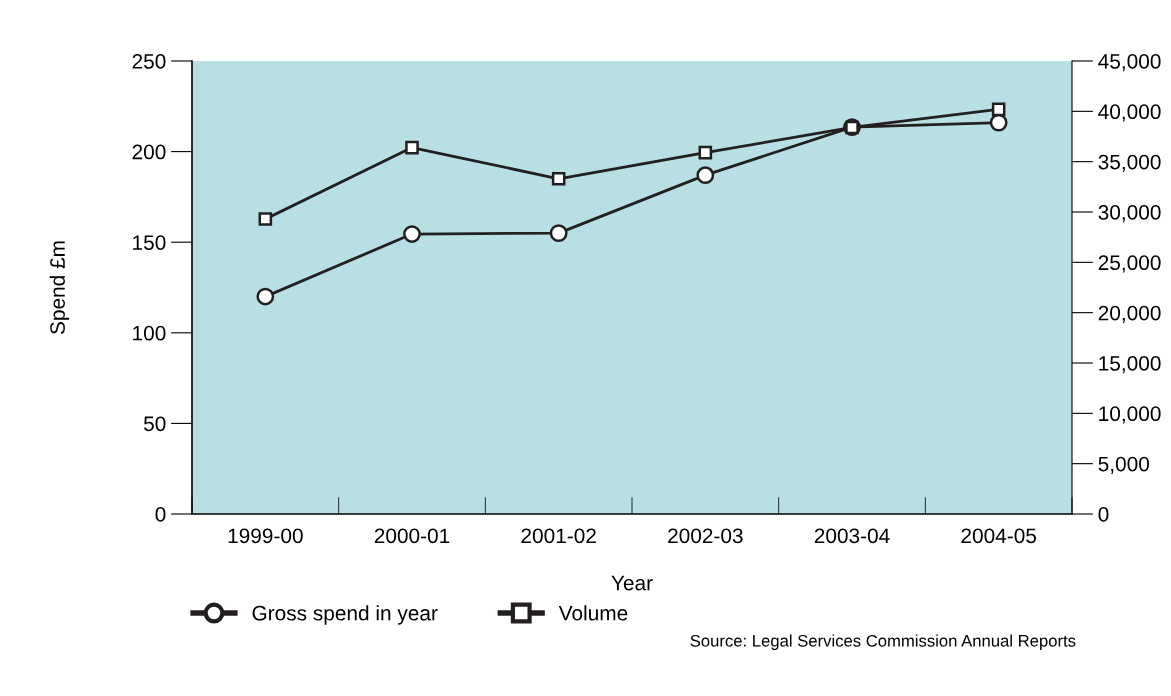 Image resolution: width=1171 pixels, height=696 pixels. I want to click on y-tick-label: 250, so click(149, 61).